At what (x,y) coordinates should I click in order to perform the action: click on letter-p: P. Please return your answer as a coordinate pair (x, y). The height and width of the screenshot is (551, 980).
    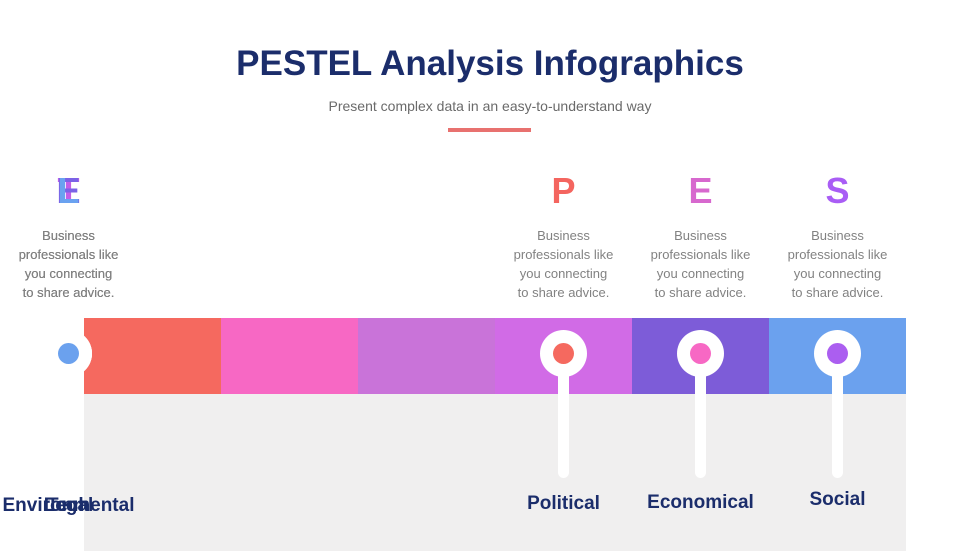
    Looking at the image, I should click on (563, 190).